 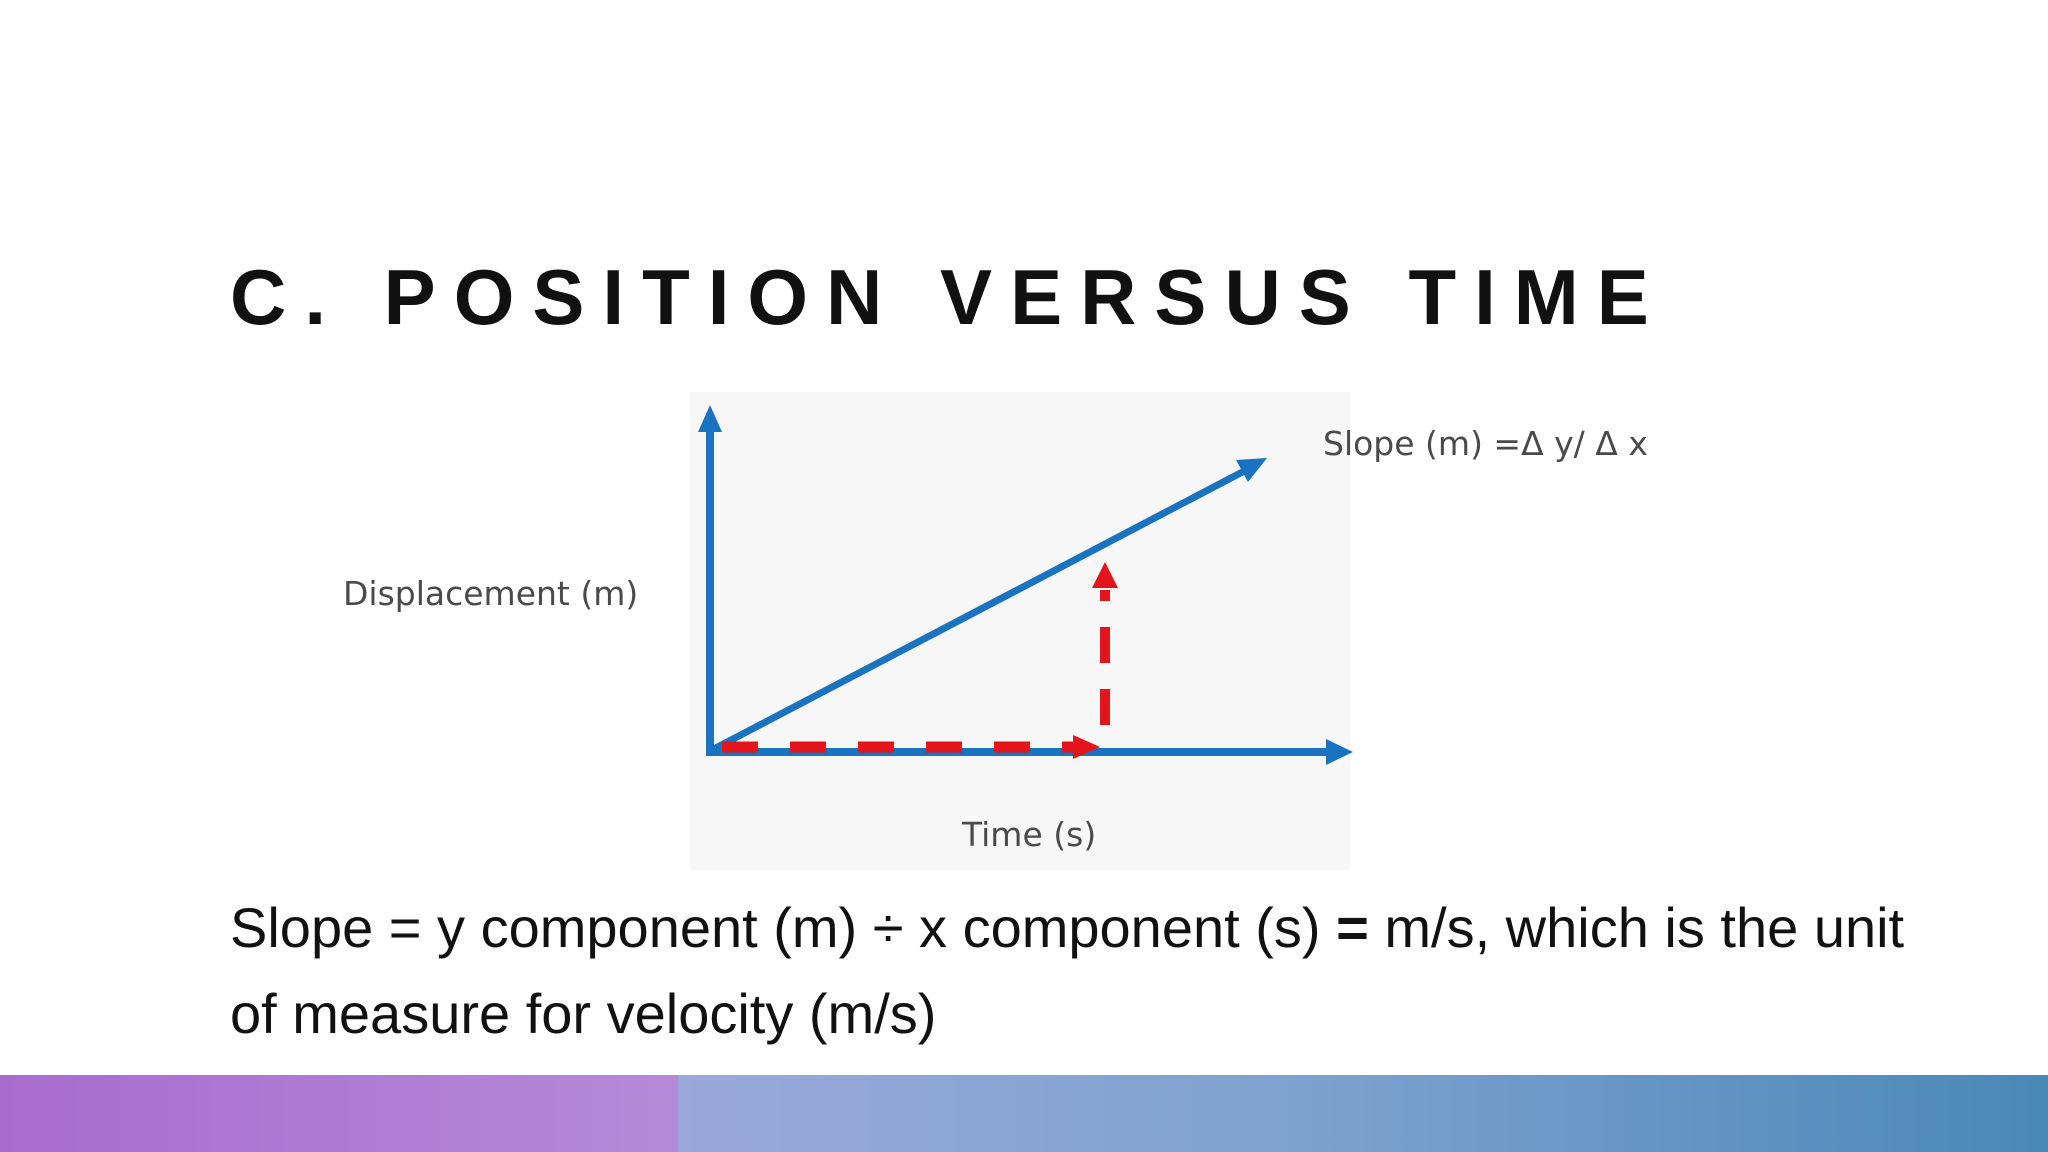 I want to click on footer-bar-left, so click(x=339, y=1113).